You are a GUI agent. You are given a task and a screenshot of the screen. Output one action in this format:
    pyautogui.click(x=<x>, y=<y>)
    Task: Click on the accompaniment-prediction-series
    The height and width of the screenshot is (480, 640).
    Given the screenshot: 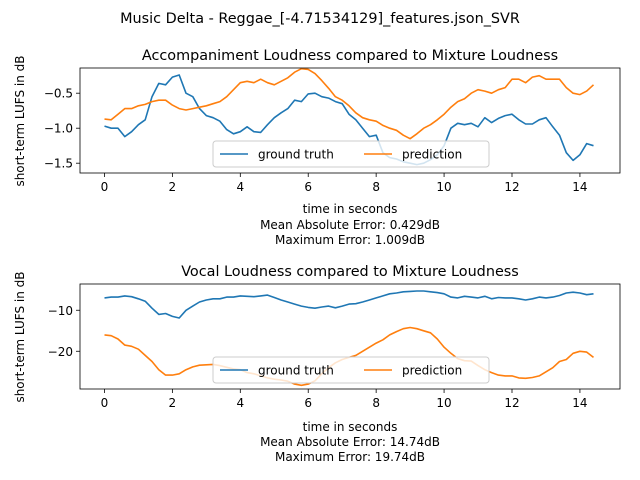 What is the action you would take?
    pyautogui.click(x=349, y=103)
    